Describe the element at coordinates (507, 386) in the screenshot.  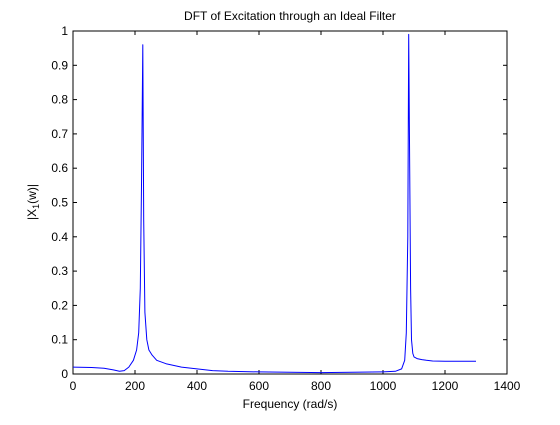
I see `x-tick-label: 1400` at that location.